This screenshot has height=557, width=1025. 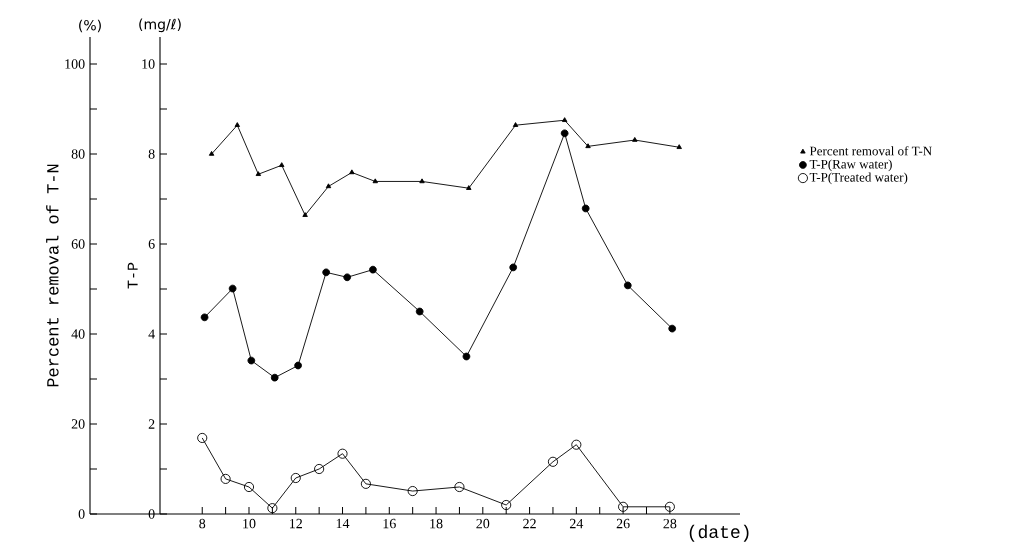 What do you see at coordinates (719, 533) in the screenshot?
I see `x-axis-title: (date)` at bounding box center [719, 533].